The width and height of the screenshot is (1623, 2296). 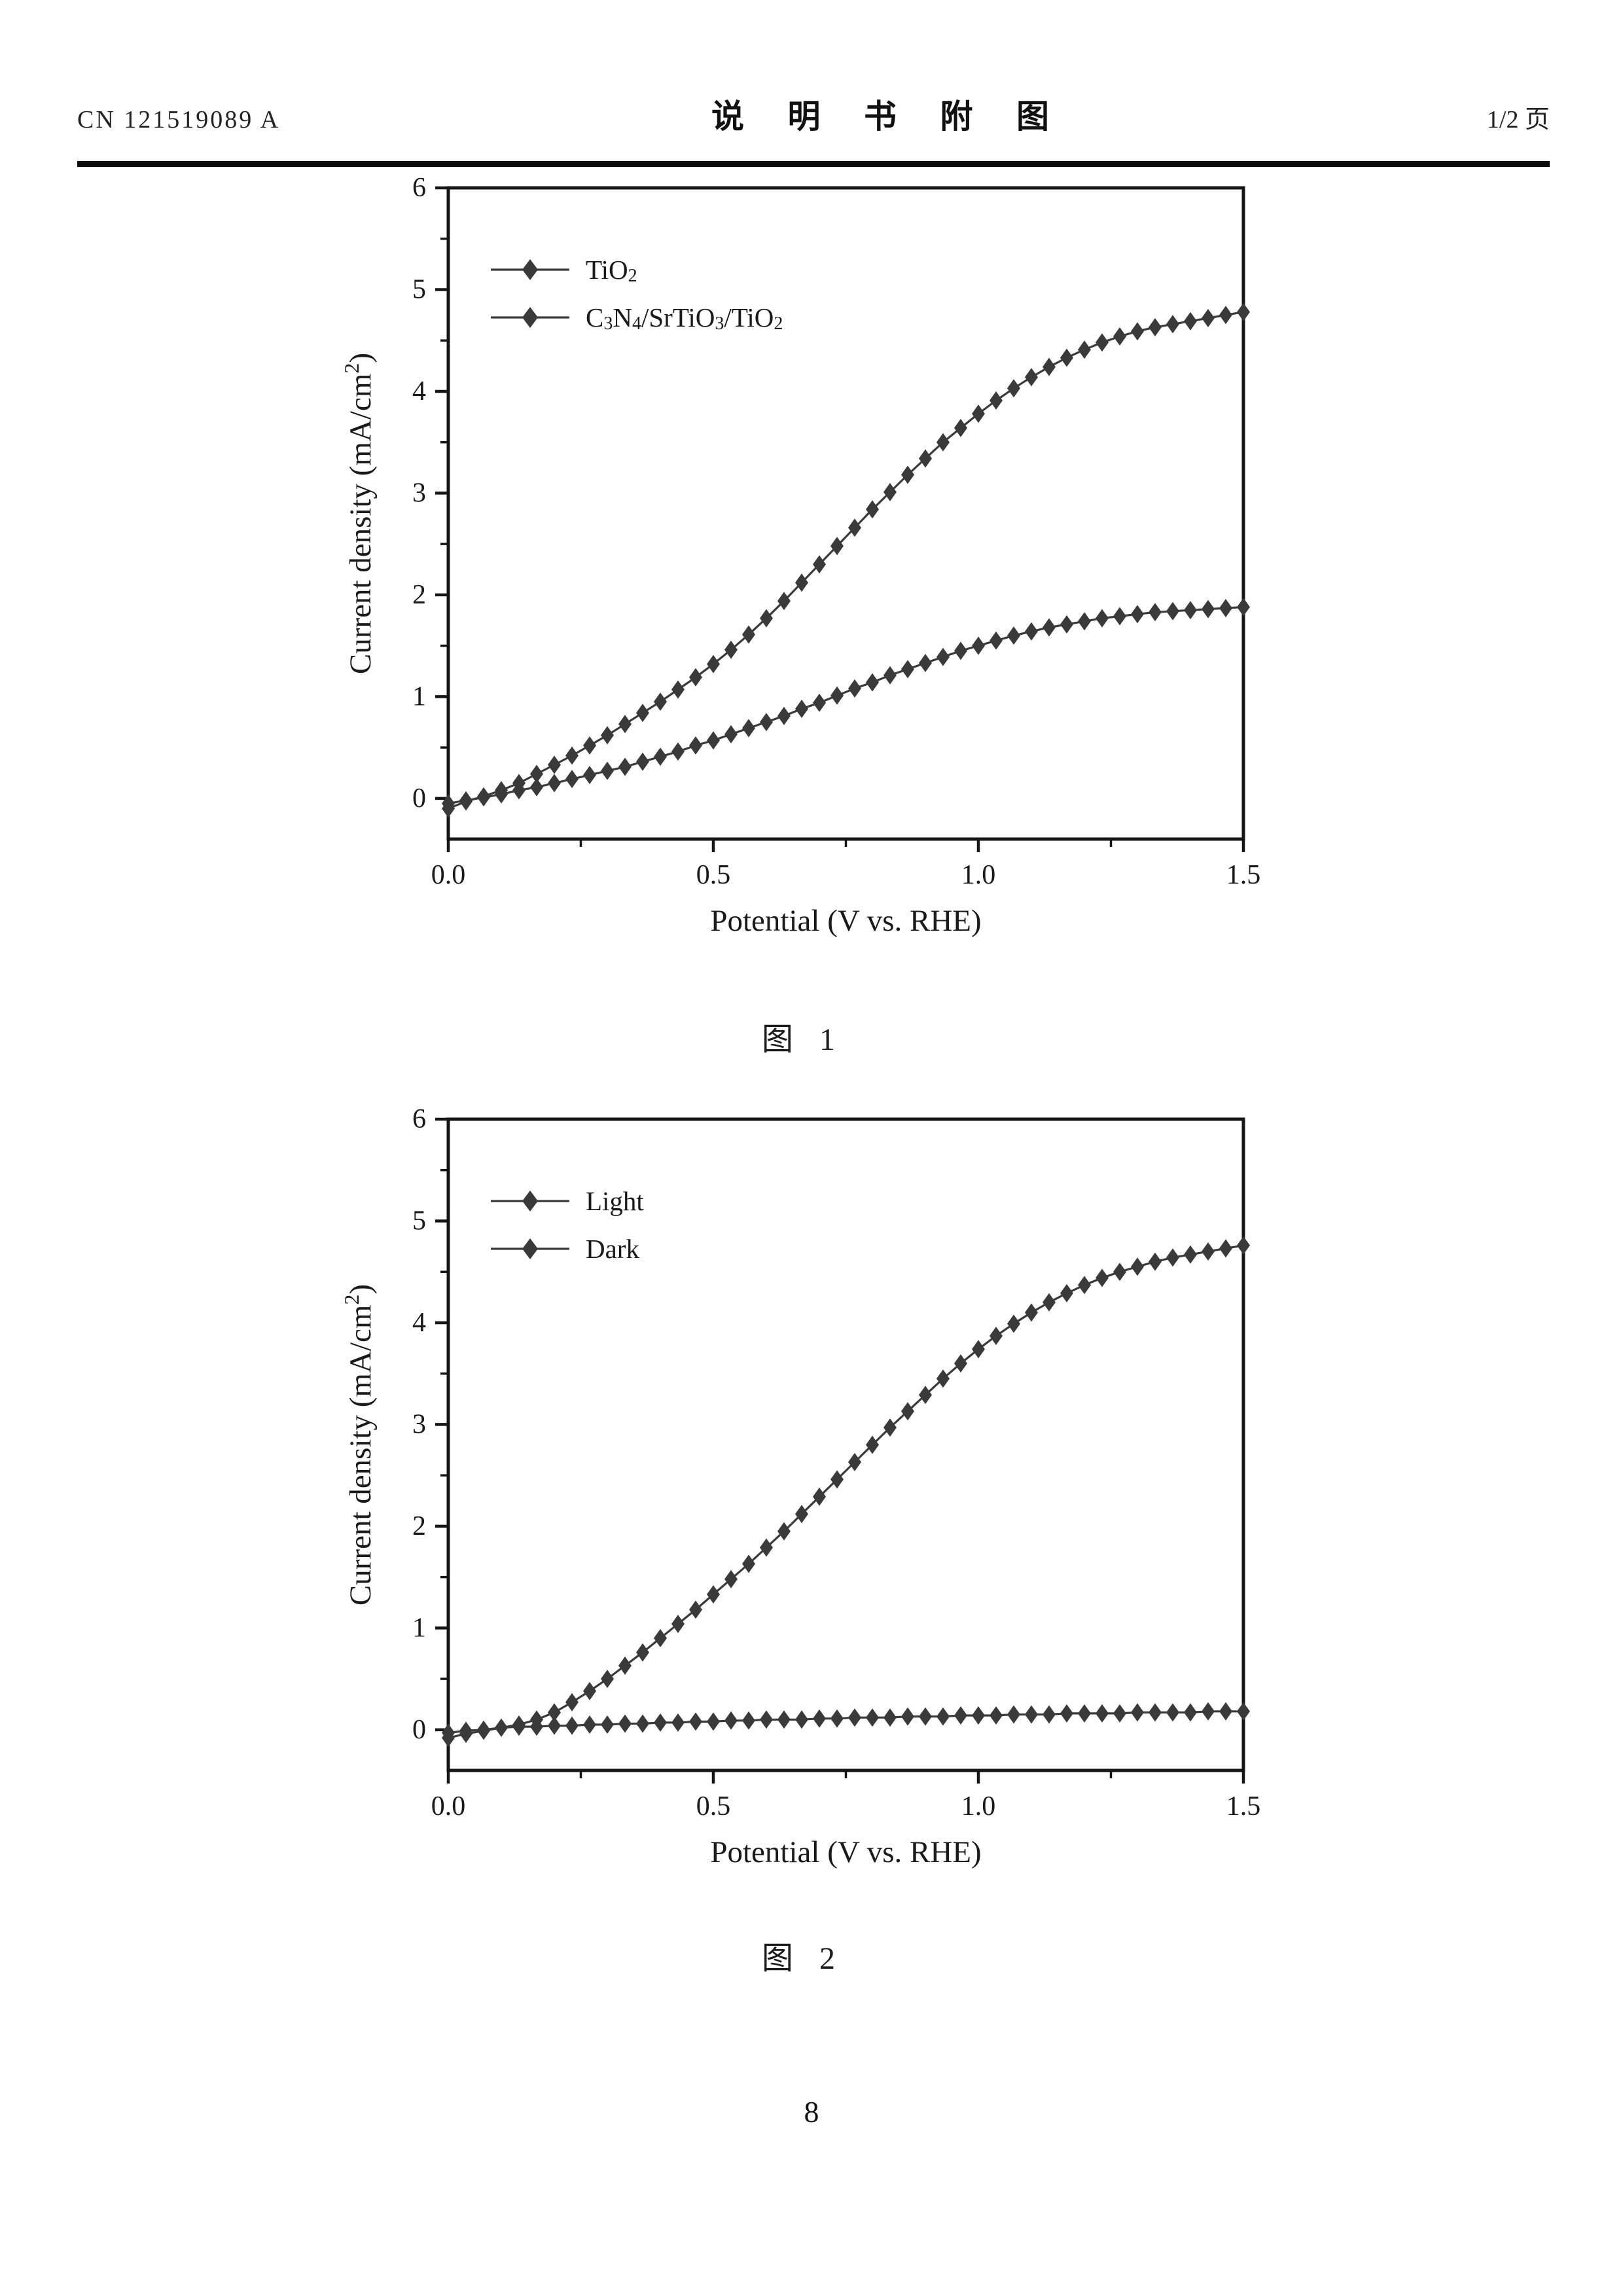 I want to click on sheet-indicator: 1/2 页, so click(x=1518, y=120).